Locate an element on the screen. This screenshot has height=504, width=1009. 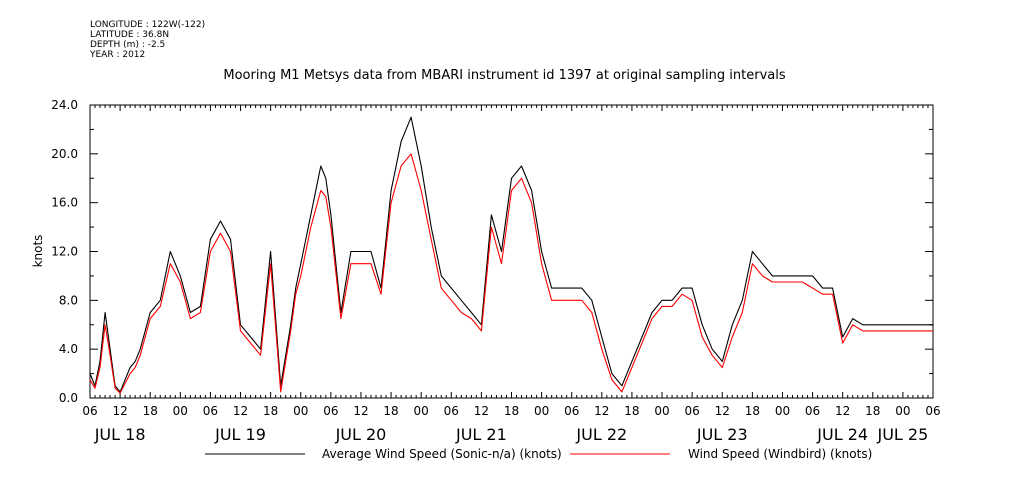
y-tick-label: 16.0 is located at coordinates (64, 203).